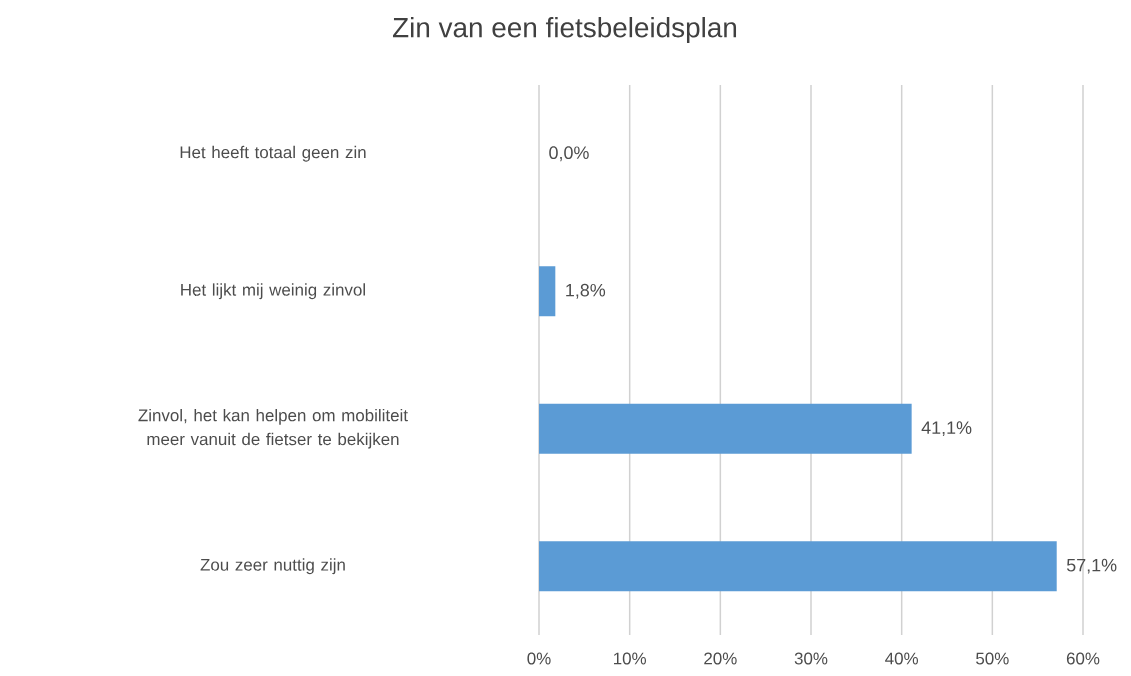  Describe the element at coordinates (273, 153) in the screenshot. I see `y-tick-label: Het heeft totaal geen zin` at that location.